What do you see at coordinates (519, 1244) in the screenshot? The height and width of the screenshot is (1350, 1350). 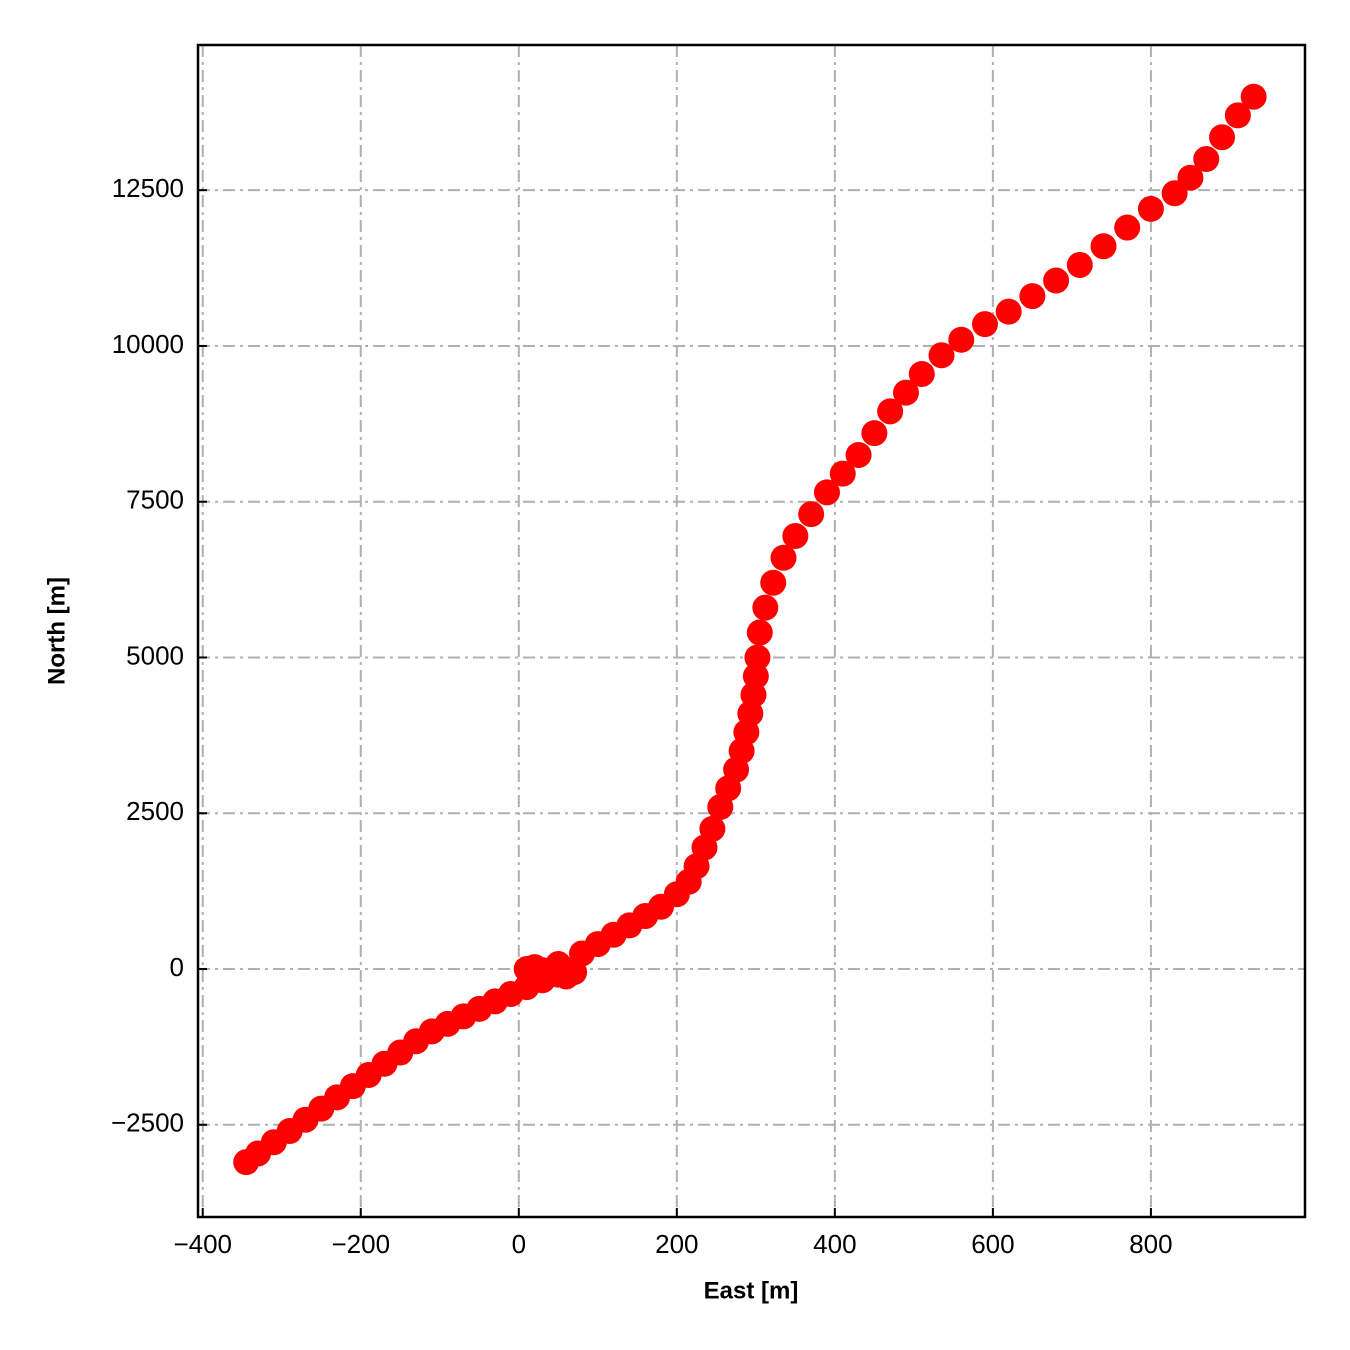 I see `x-tick-label: 0` at bounding box center [519, 1244].